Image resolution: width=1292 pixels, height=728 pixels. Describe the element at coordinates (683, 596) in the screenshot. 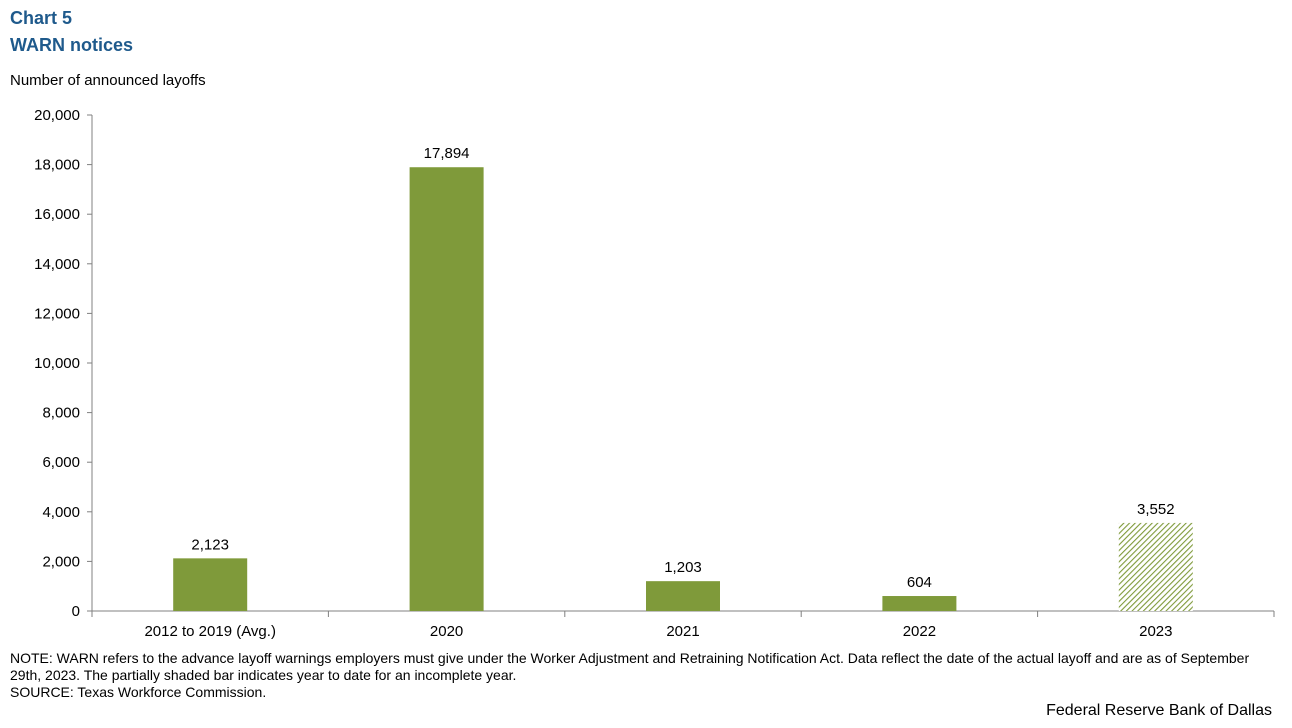

I see `bar-2021` at that location.